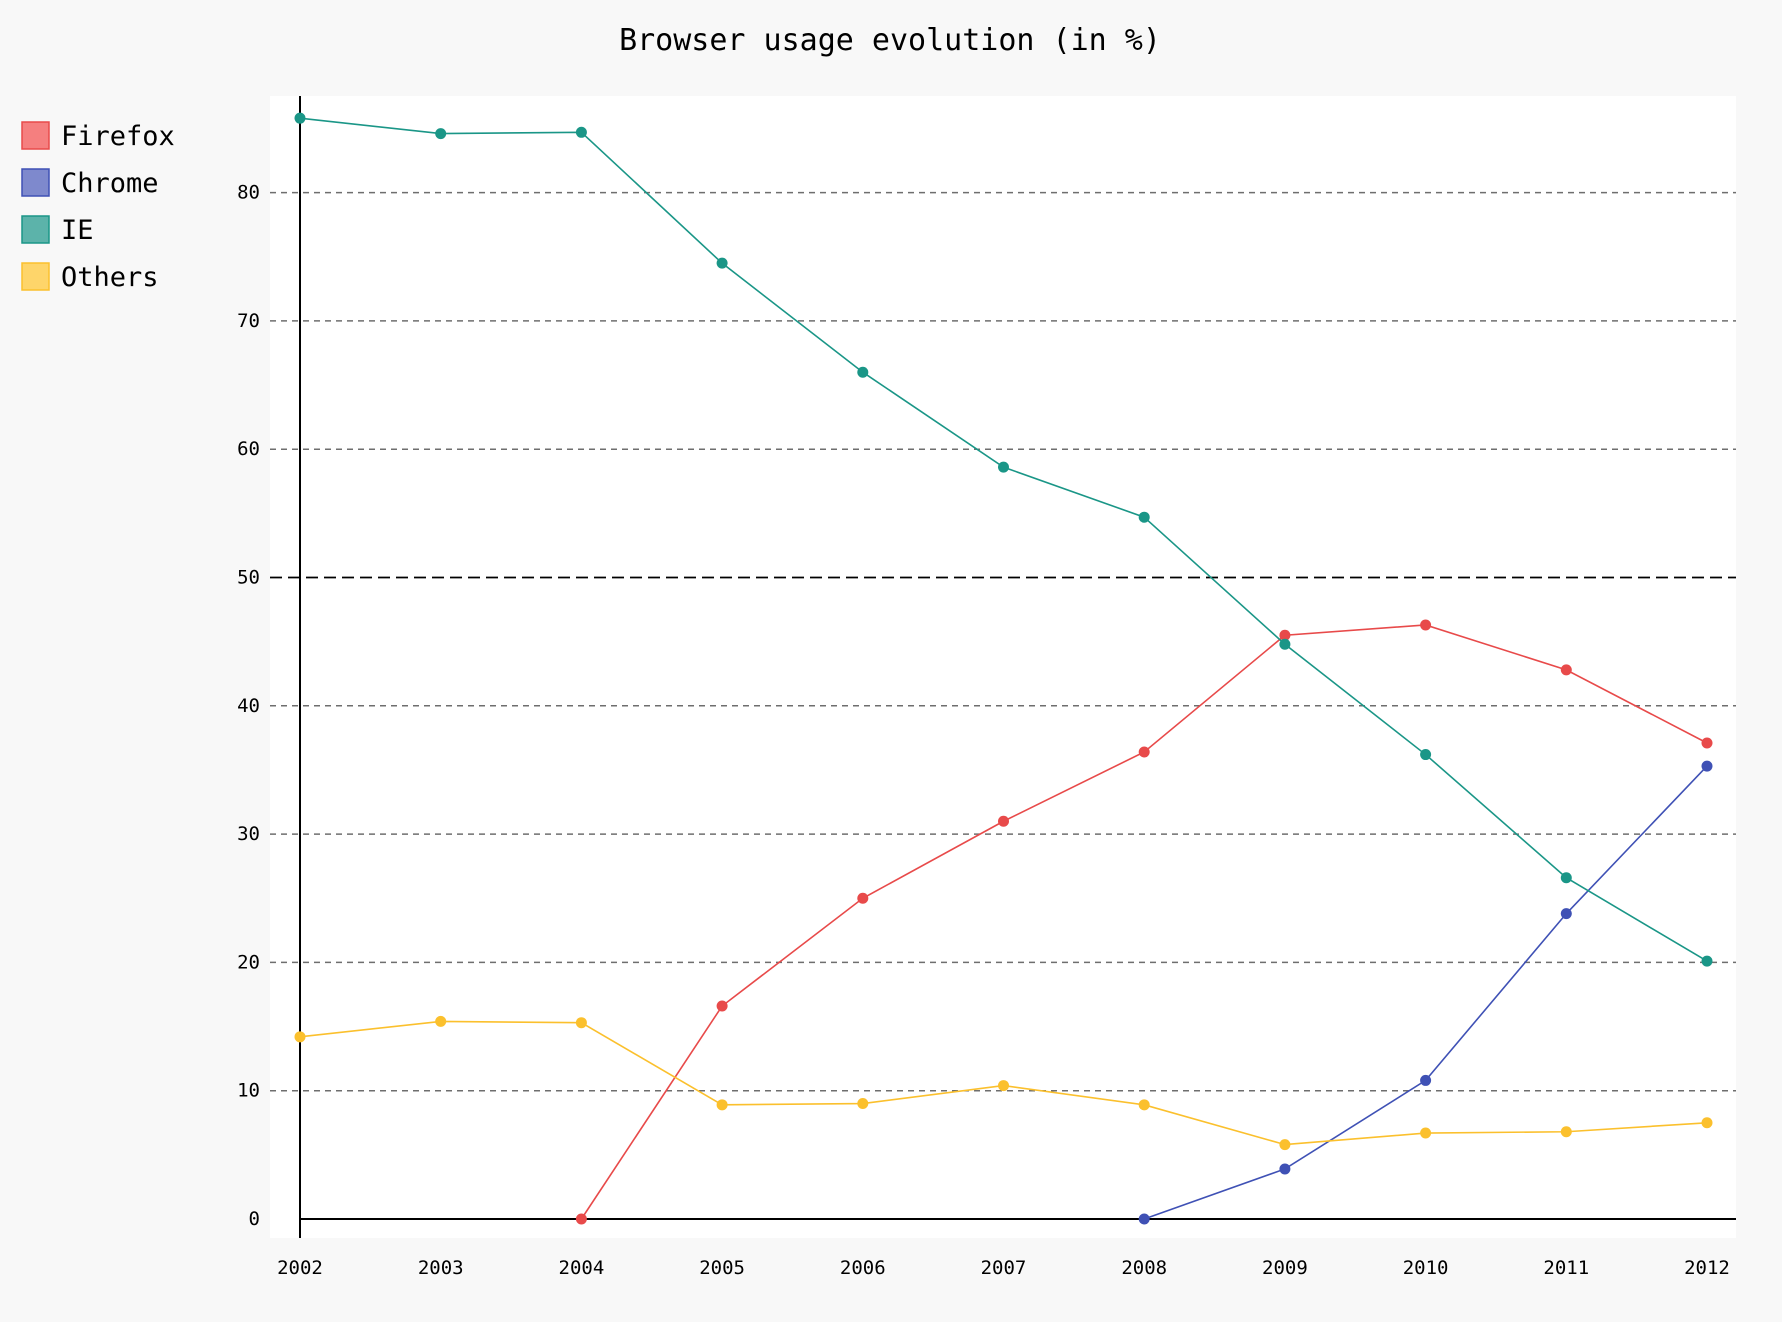 Image resolution: width=1782 pixels, height=1322 pixels. I want to click on legend-item-others: Others, so click(90, 277).